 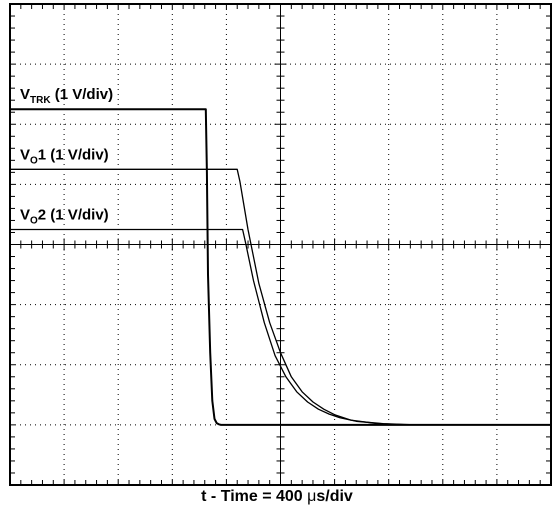 I want to click on trace-label-subscript: TRK, so click(x=40, y=100).